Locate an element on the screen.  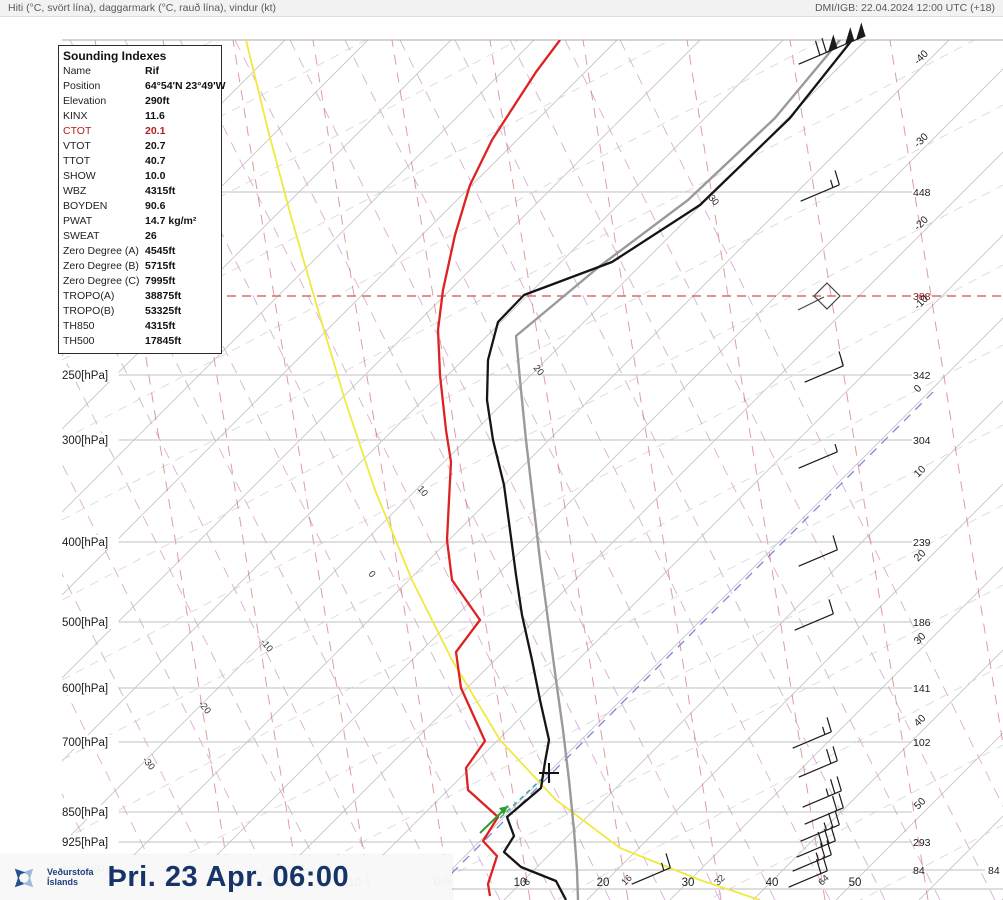
index-label: TROPO(A) is located at coordinates (89, 296).